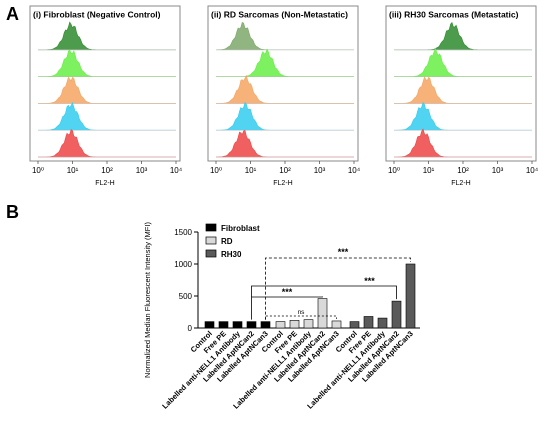  What do you see at coordinates (231, 254) in the screenshot?
I see `legend-label: RH30` at bounding box center [231, 254].